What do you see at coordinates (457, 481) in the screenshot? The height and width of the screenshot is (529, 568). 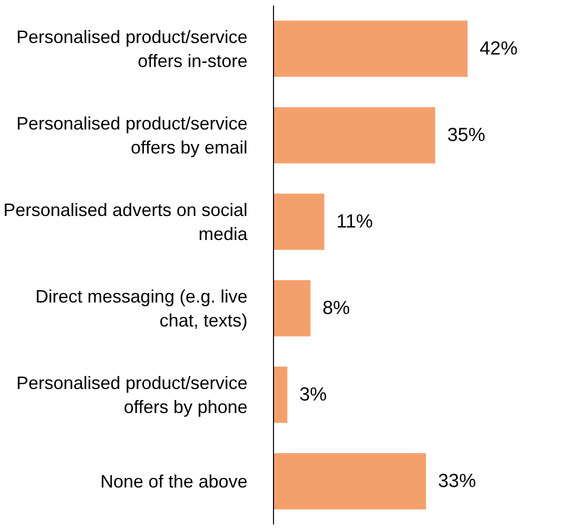 I see `data-label: 33%` at bounding box center [457, 481].